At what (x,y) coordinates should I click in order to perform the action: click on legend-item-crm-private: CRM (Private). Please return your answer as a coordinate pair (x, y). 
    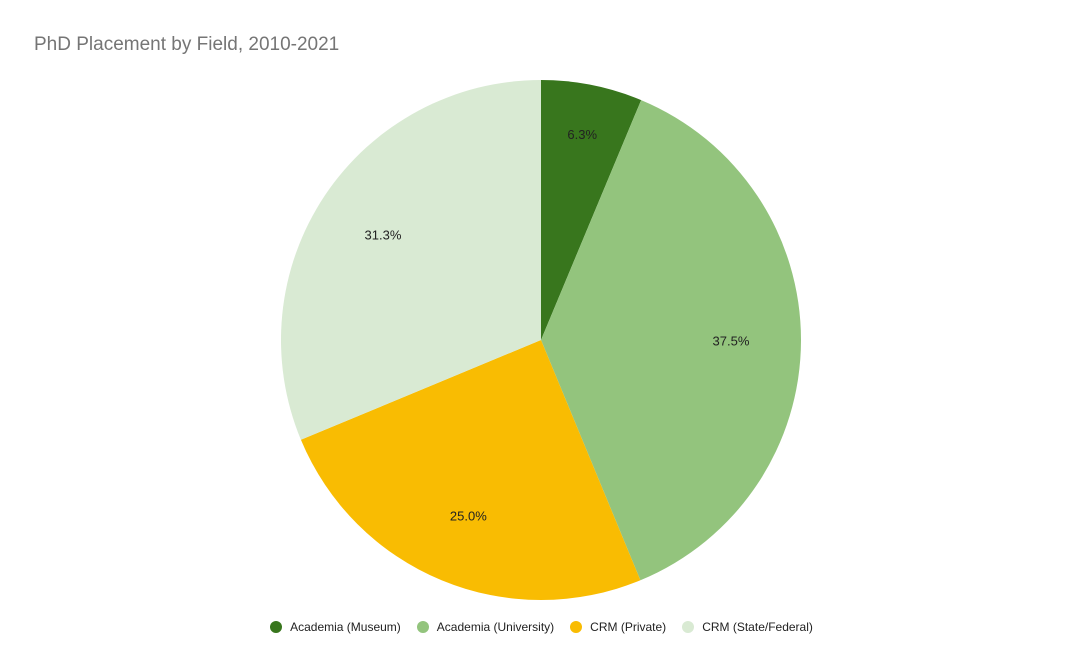
    Looking at the image, I should click on (618, 627).